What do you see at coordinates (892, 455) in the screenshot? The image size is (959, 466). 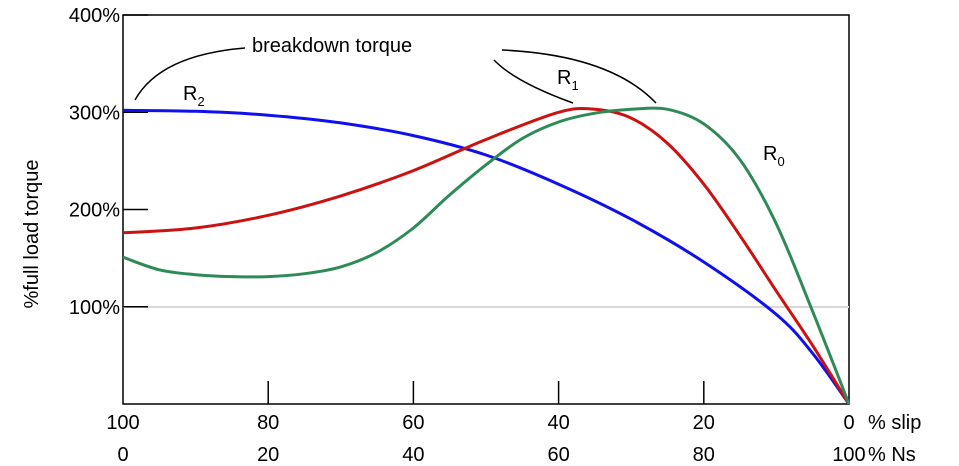 I see `ns-unit-label: % Ns` at bounding box center [892, 455].